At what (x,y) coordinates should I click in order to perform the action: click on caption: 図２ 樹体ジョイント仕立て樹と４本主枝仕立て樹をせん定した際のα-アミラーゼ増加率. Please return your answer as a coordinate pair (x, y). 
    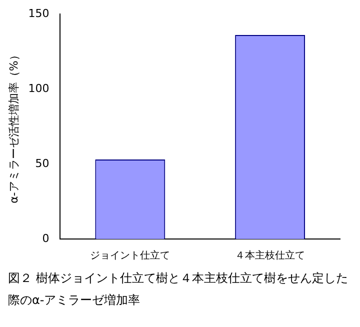
    Looking at the image, I should click on (178, 289).